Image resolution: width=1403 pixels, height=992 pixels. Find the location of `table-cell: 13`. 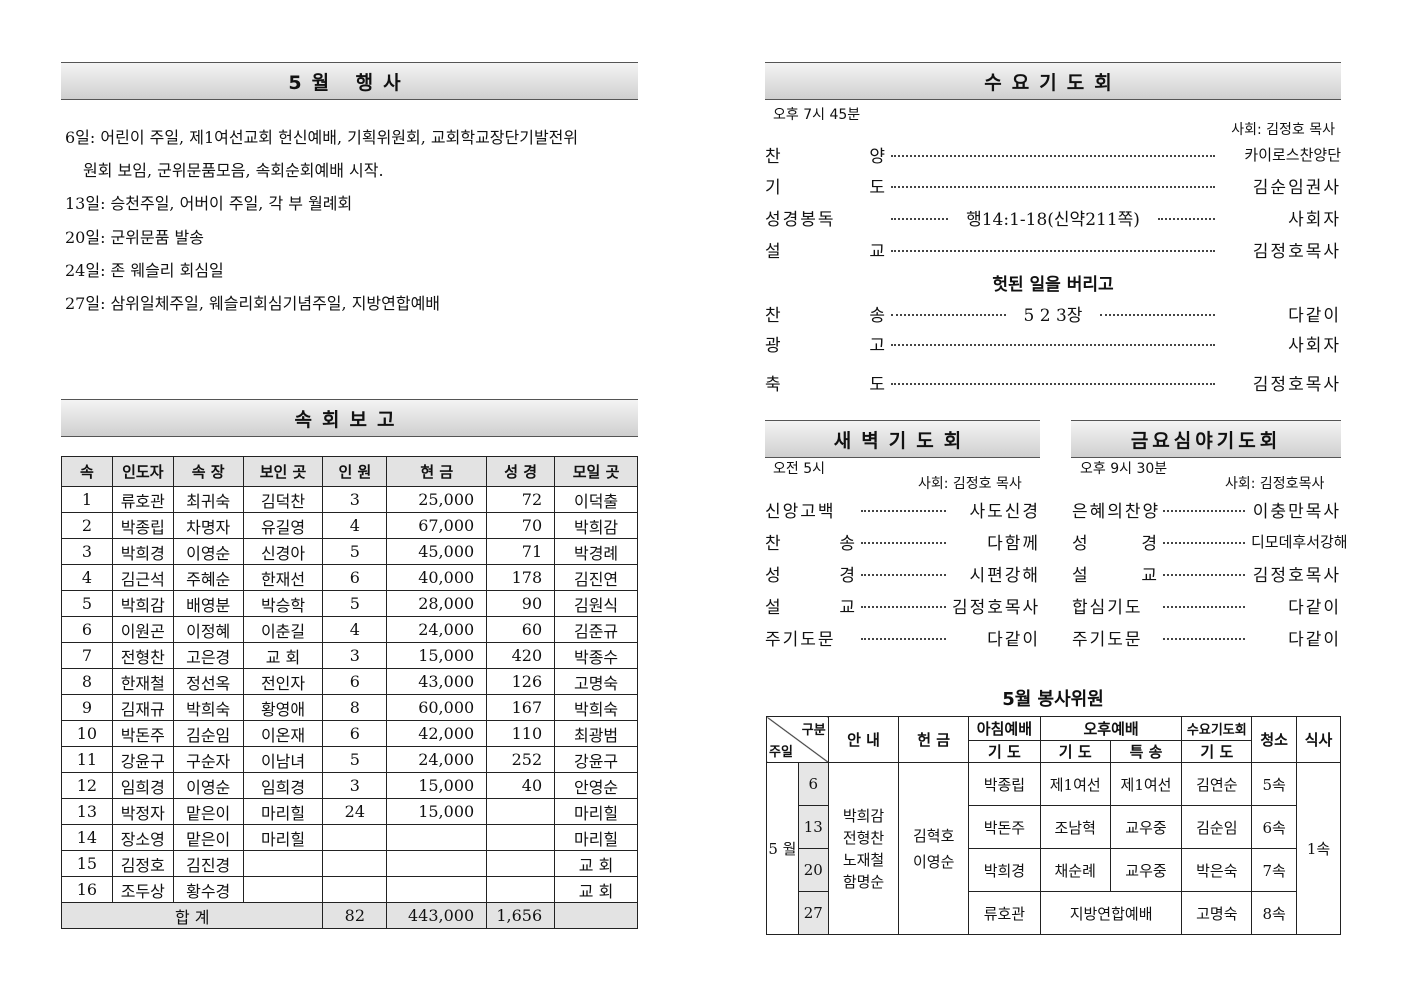

table-cell: 13 is located at coordinates (87, 811).